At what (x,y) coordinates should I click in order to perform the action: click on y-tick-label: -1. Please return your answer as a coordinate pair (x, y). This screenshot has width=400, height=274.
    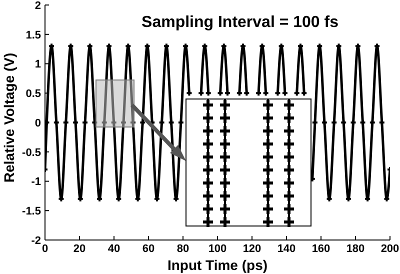
    Looking at the image, I should click on (36, 182).